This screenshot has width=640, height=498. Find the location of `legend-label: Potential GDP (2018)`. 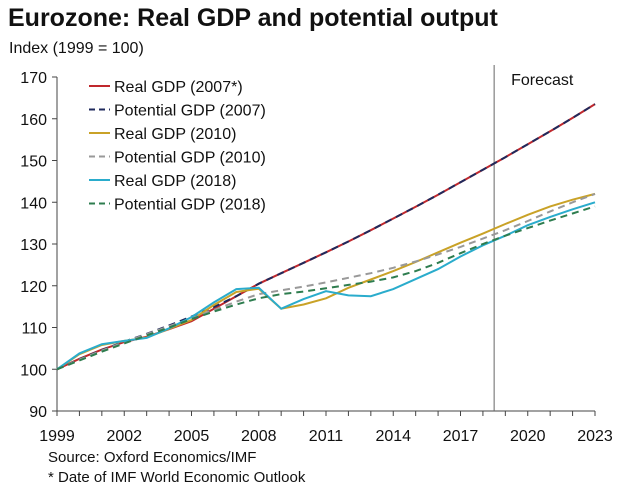

legend-label: Potential GDP (2018) is located at coordinates (190, 205).